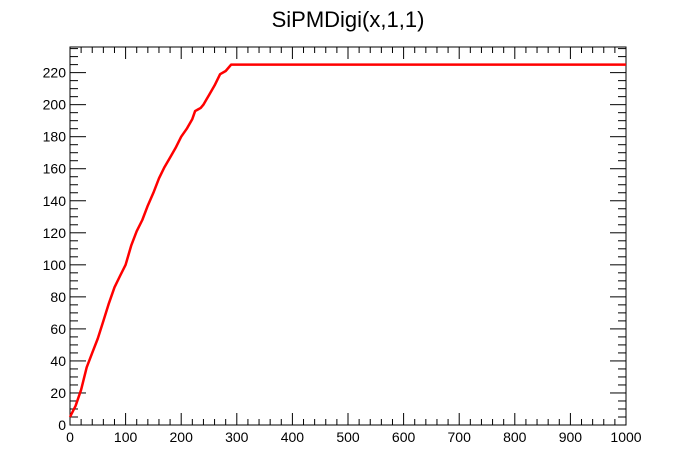 This screenshot has width=696, height=472. I want to click on x-tick-label: 200, so click(182, 437).